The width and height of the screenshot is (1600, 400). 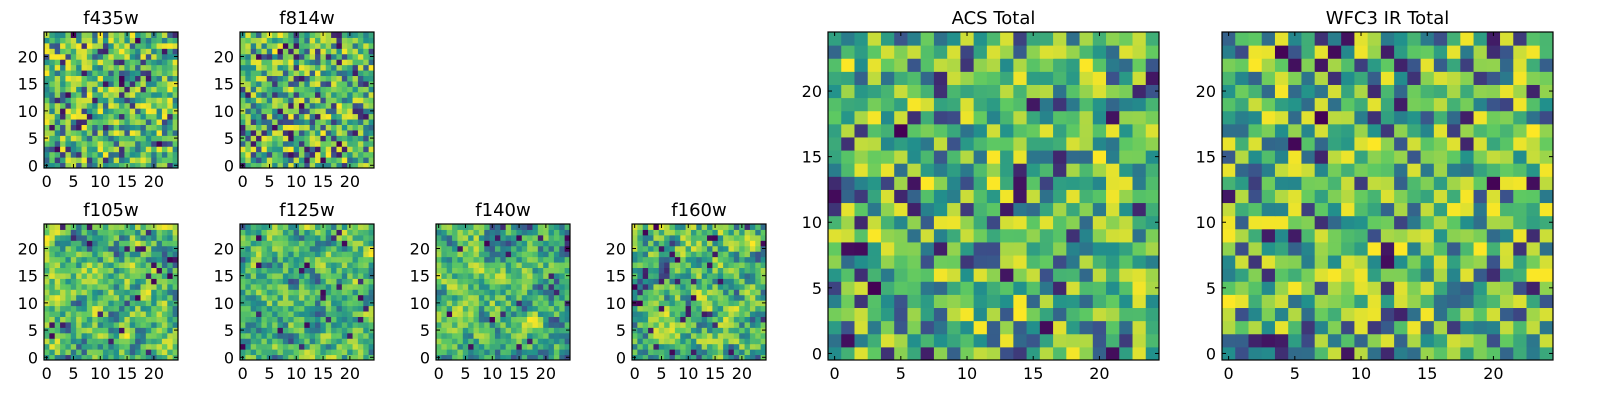 I want to click on x-tick-label: 0, so click(x=835, y=373).